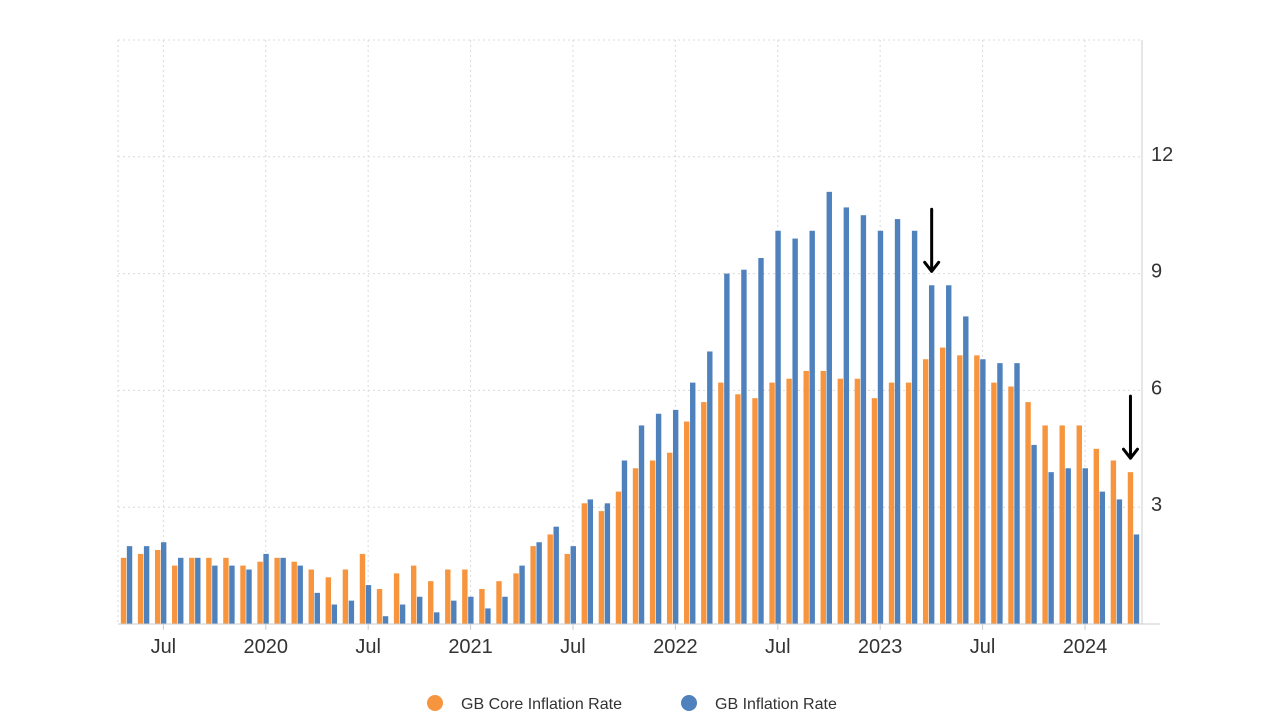 This screenshot has height=720, width=1280. I want to click on legend-item: GB Core Inflation Rate, so click(524, 704).